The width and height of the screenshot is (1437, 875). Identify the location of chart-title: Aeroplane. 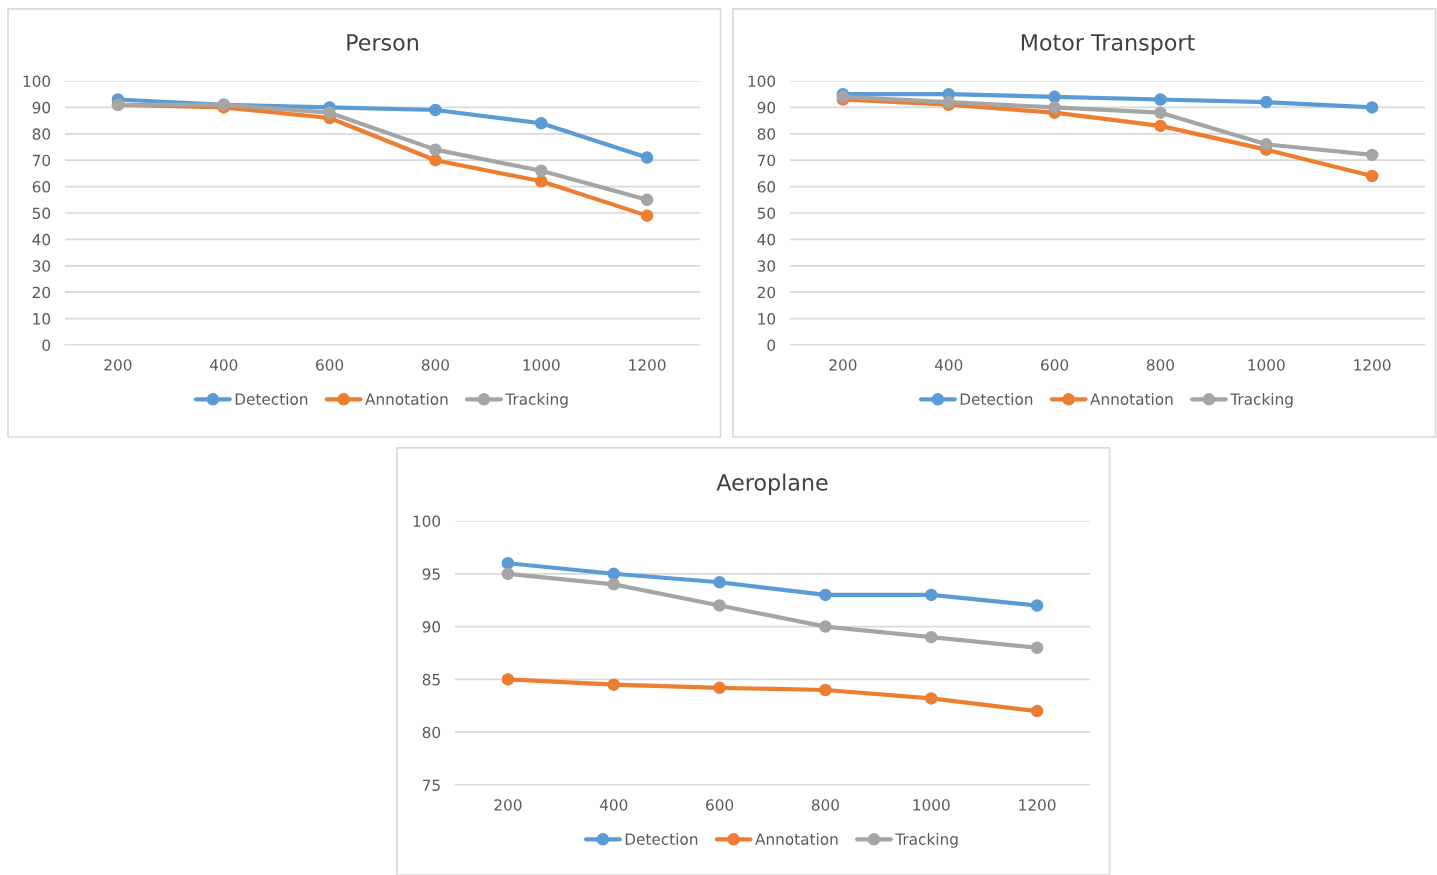
(772, 484).